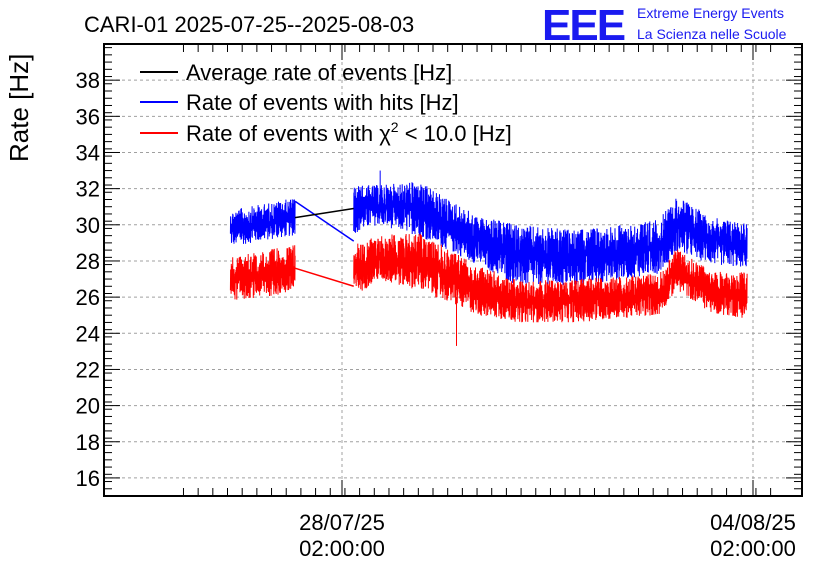 The height and width of the screenshot is (572, 836). What do you see at coordinates (322, 102) in the screenshot?
I see `legend-label-hits: Rate of events with hits [Hz]` at bounding box center [322, 102].